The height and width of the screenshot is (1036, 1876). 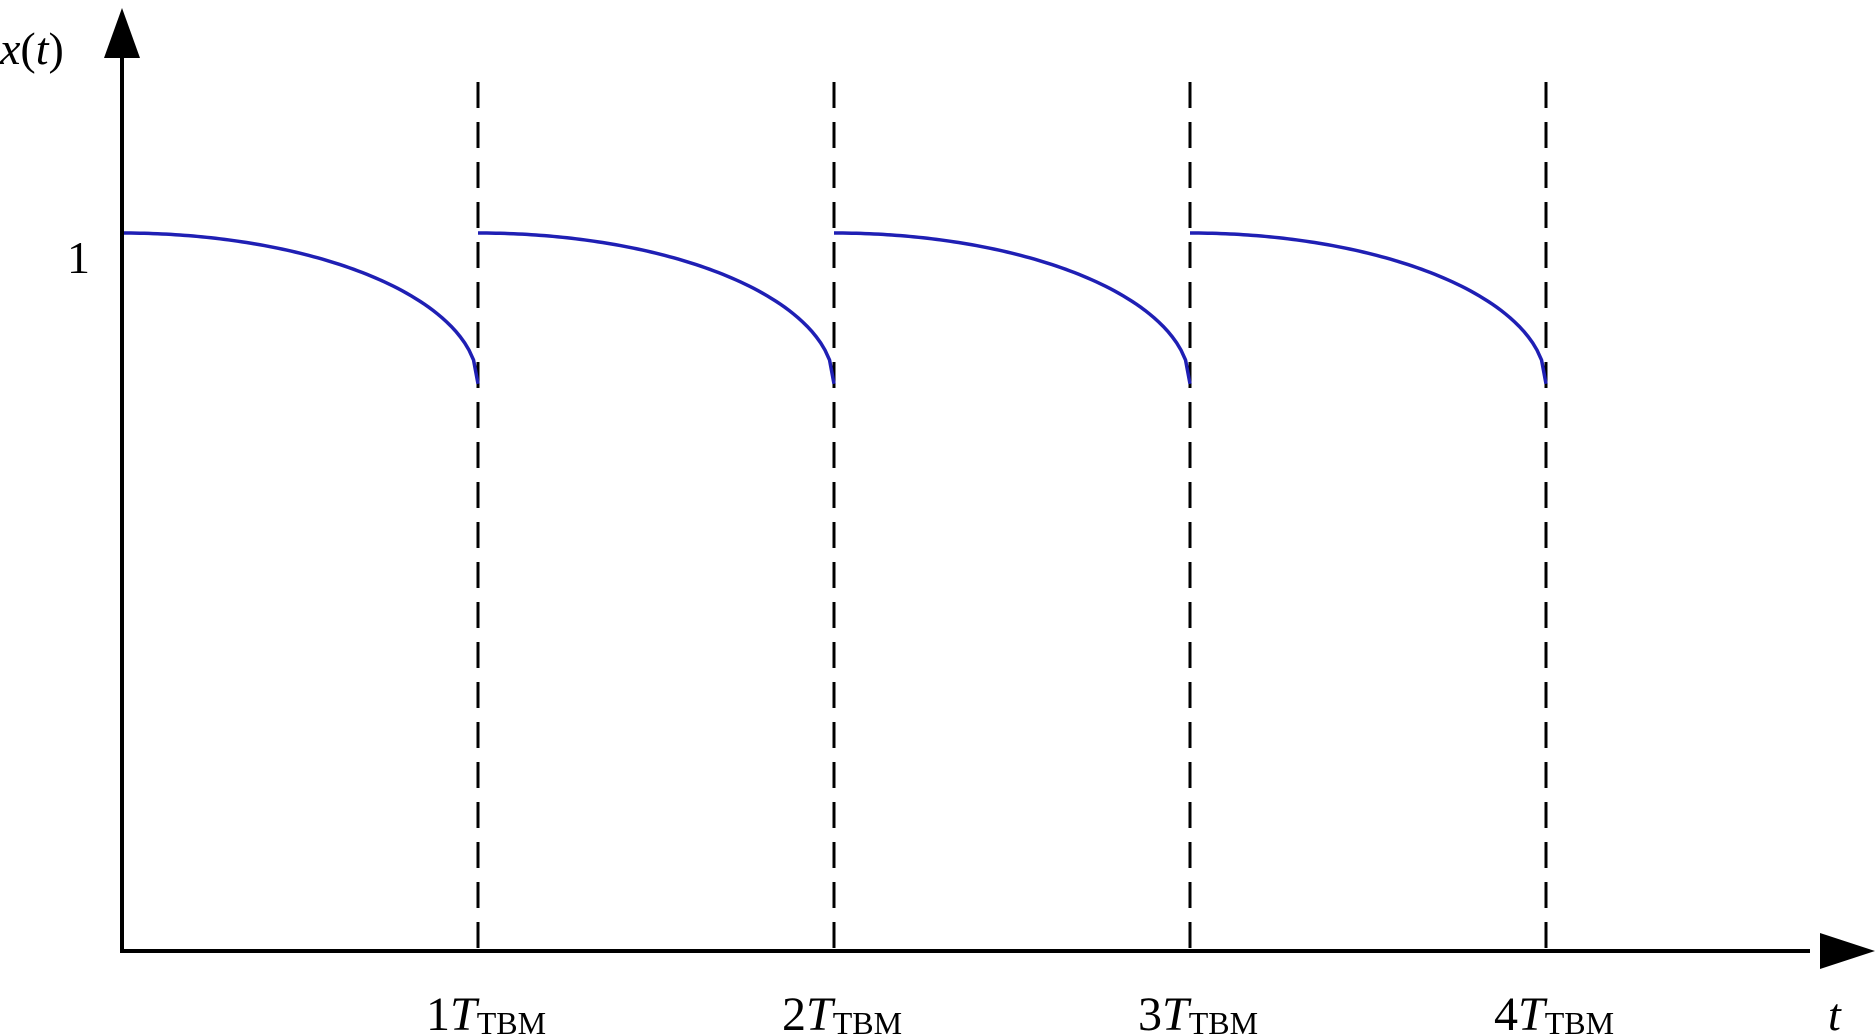 What do you see at coordinates (122, 33) in the screenshot?
I see `y-axis-arrowhead` at bounding box center [122, 33].